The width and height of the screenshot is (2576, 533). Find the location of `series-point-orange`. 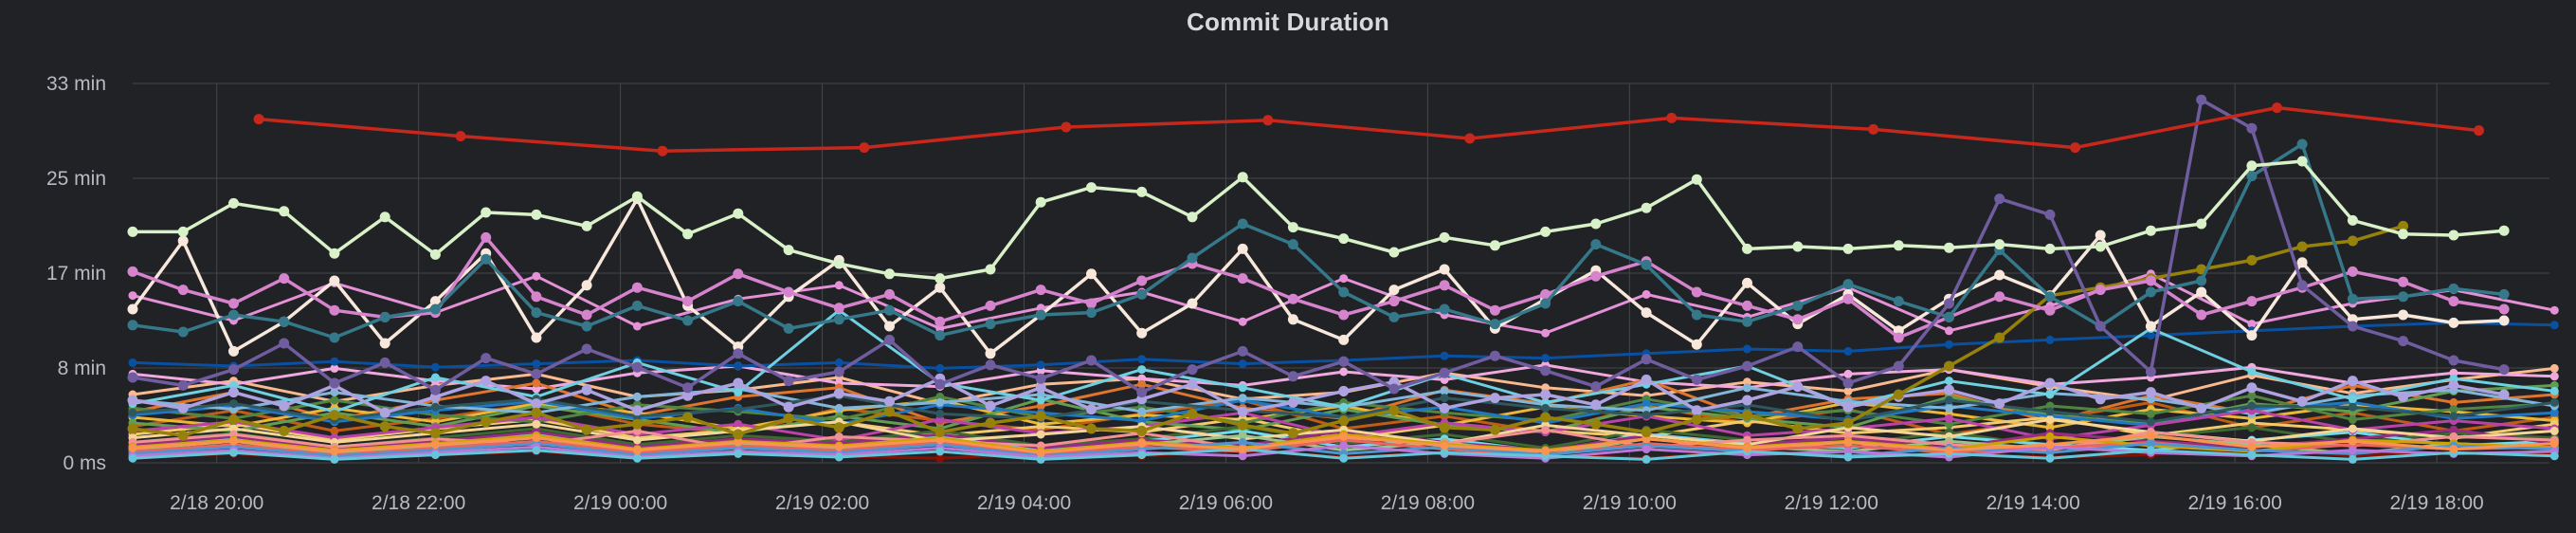

series-point-orange is located at coordinates (1142, 384).